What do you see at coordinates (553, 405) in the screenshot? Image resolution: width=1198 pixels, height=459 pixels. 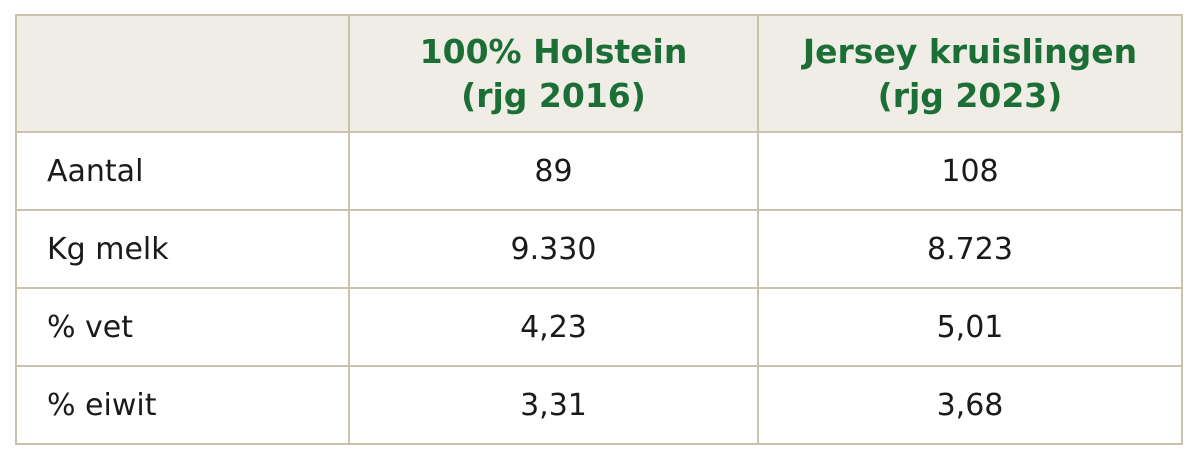 I see `cell-value: 3,31` at bounding box center [553, 405].